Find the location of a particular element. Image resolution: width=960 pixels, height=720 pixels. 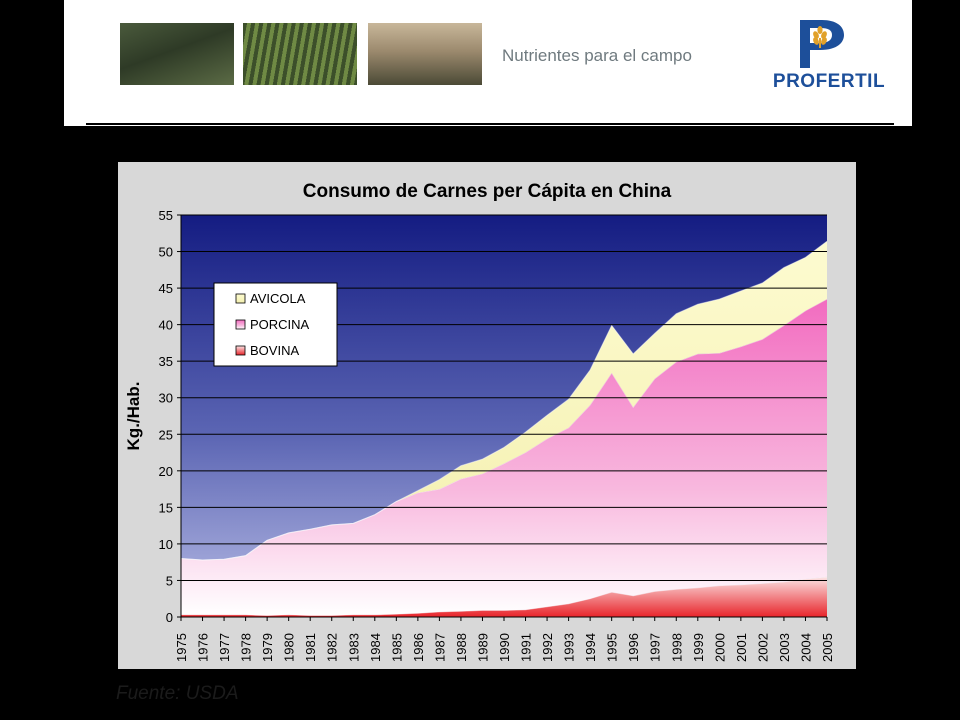

y-tick-label: 5 is located at coordinates (169, 580).